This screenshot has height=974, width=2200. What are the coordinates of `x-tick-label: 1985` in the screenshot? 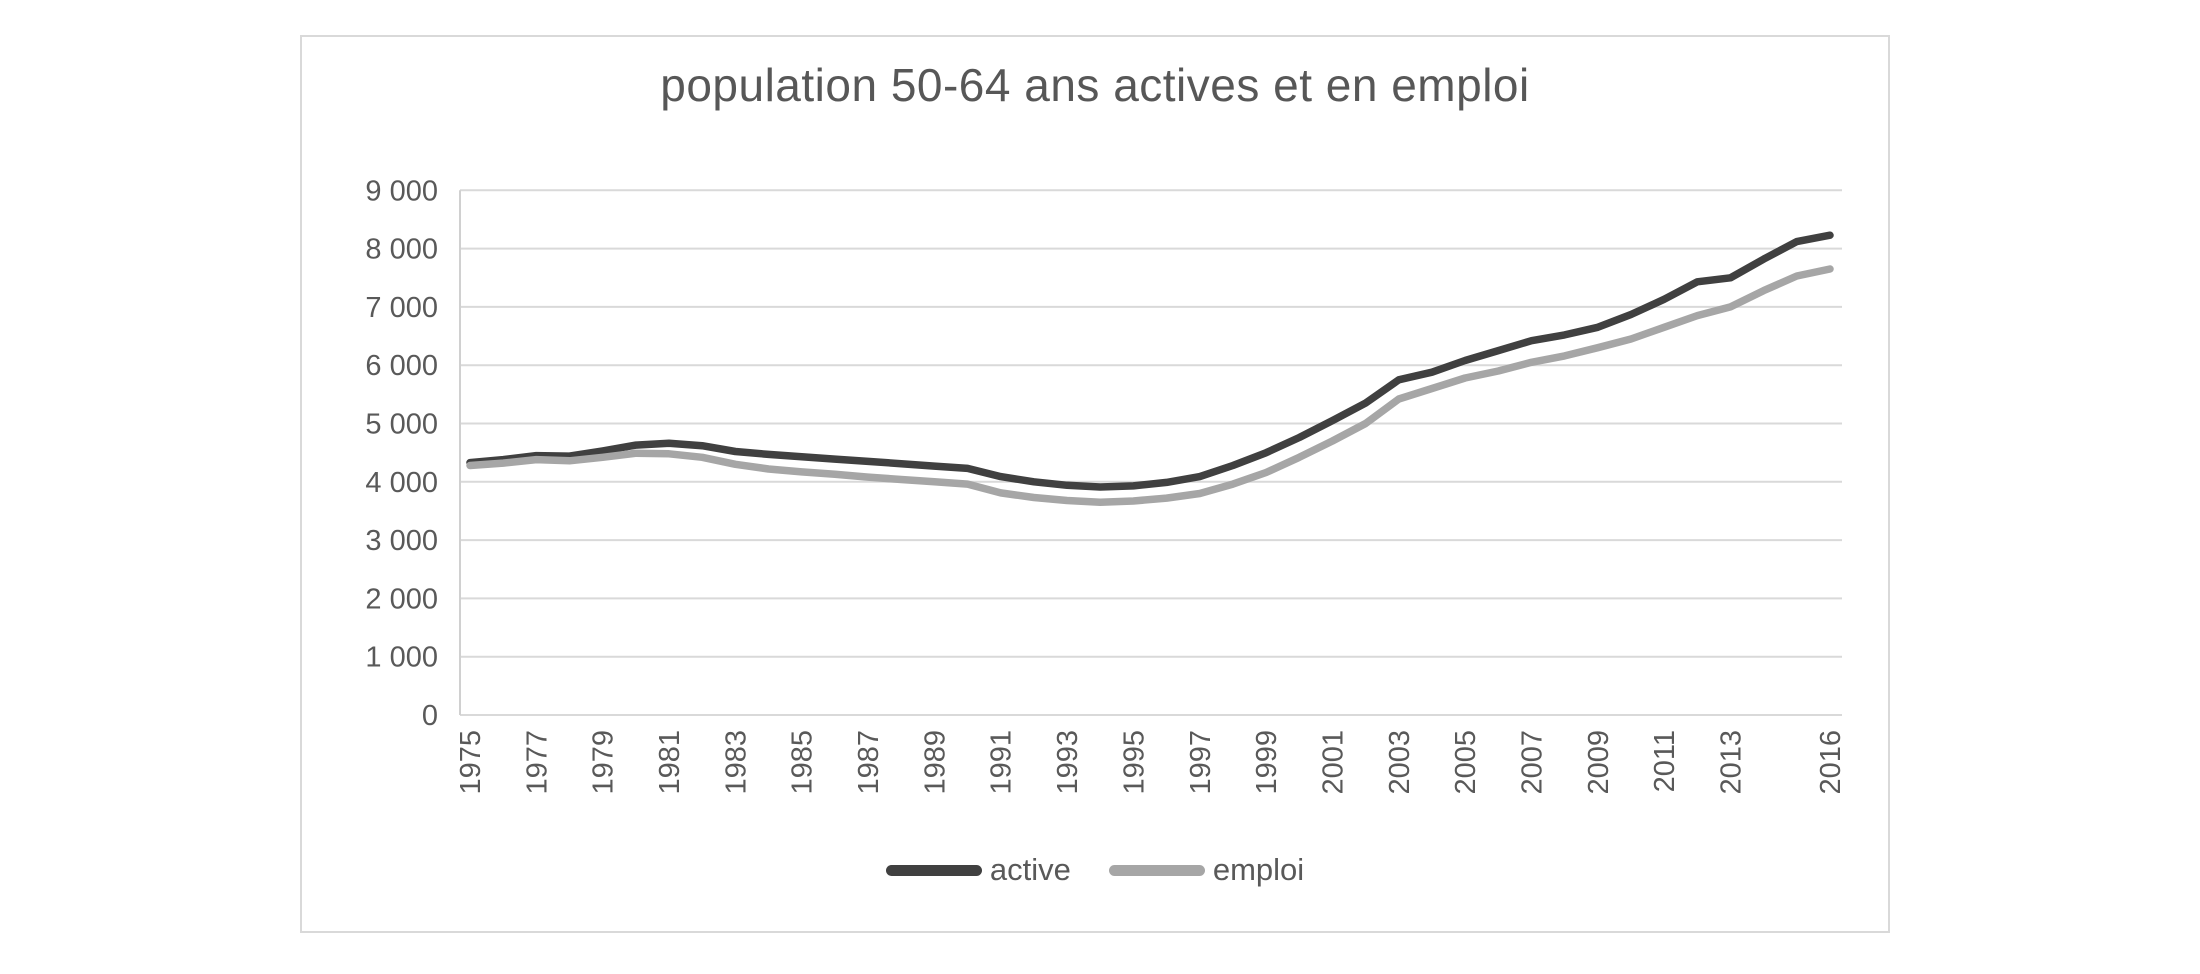 It's located at (803, 762).